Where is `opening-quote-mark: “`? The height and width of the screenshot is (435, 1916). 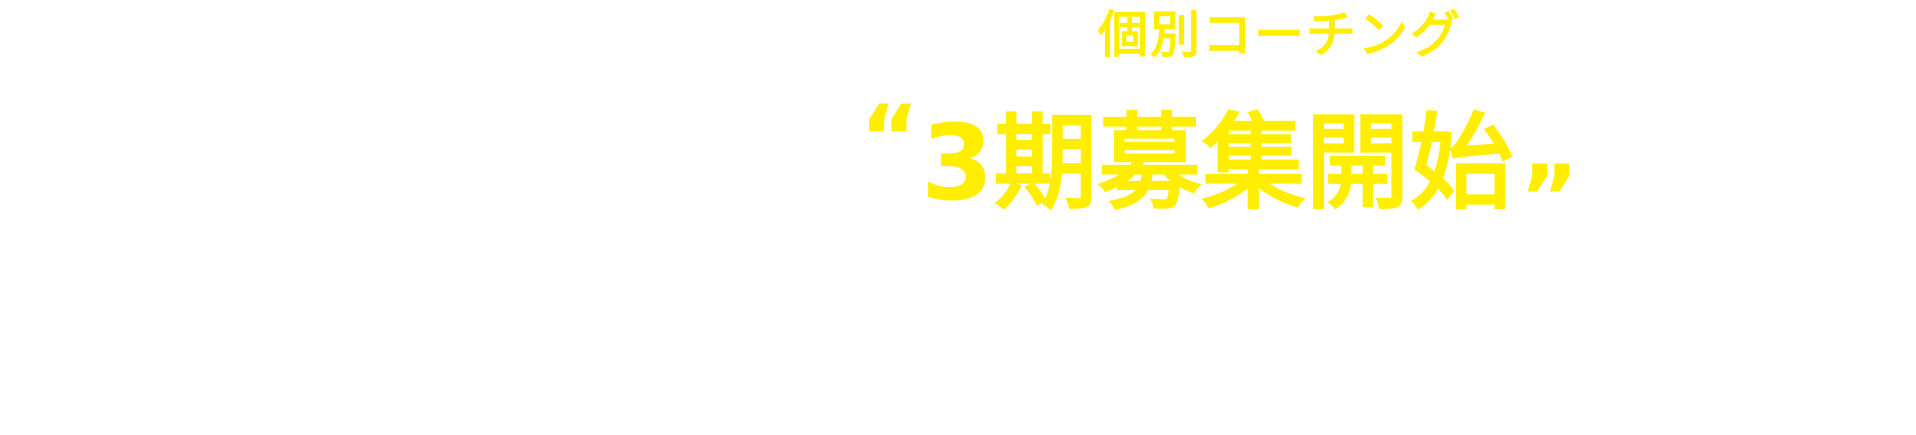
opening-quote-mark: “ is located at coordinates (890, 138).